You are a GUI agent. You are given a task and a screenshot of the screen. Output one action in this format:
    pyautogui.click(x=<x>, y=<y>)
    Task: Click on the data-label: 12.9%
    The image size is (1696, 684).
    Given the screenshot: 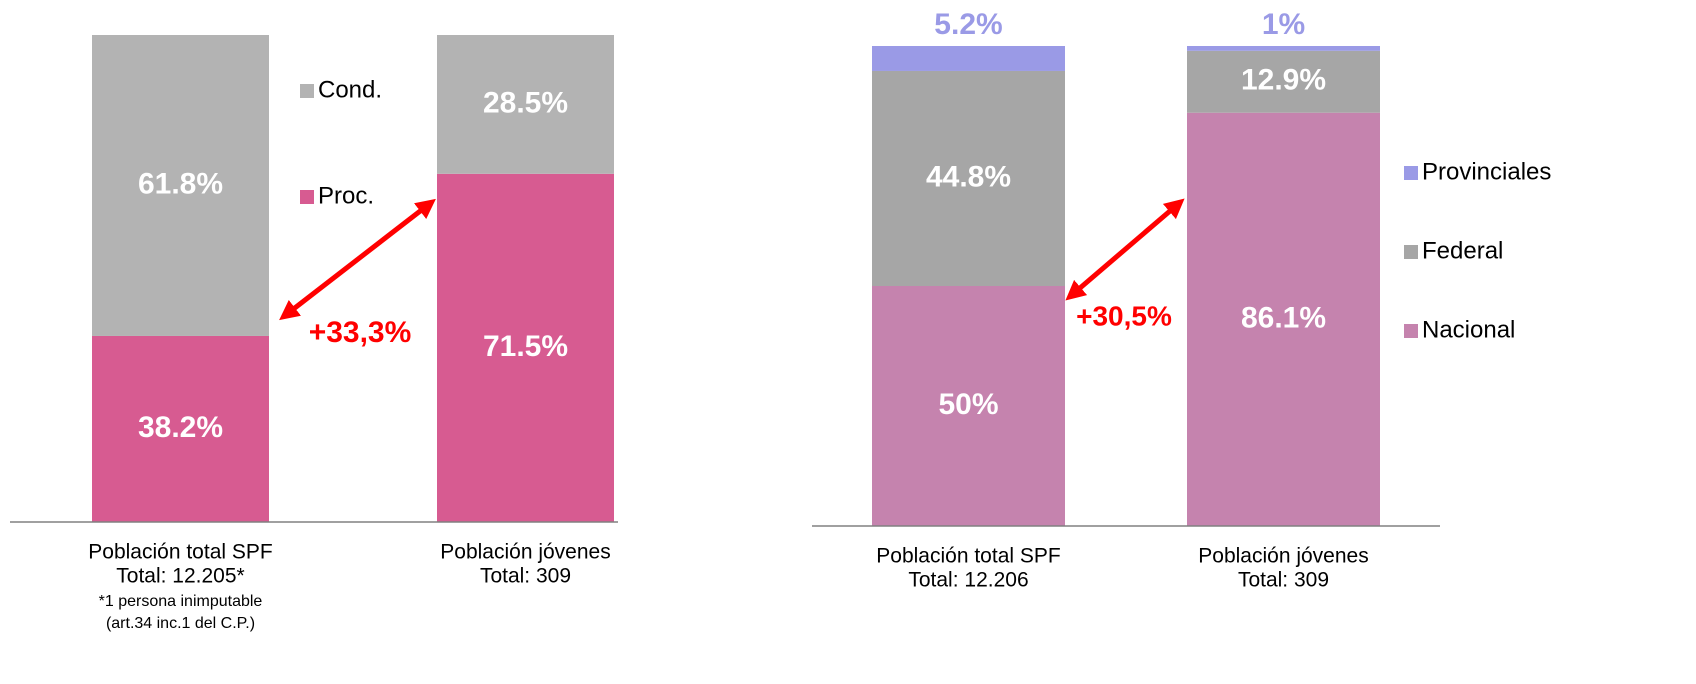 What is the action you would take?
    pyautogui.click(x=1283, y=80)
    